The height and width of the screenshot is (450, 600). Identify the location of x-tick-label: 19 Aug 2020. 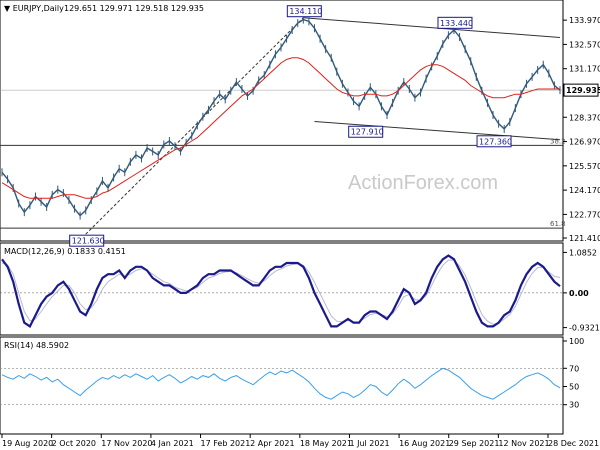
(27, 443).